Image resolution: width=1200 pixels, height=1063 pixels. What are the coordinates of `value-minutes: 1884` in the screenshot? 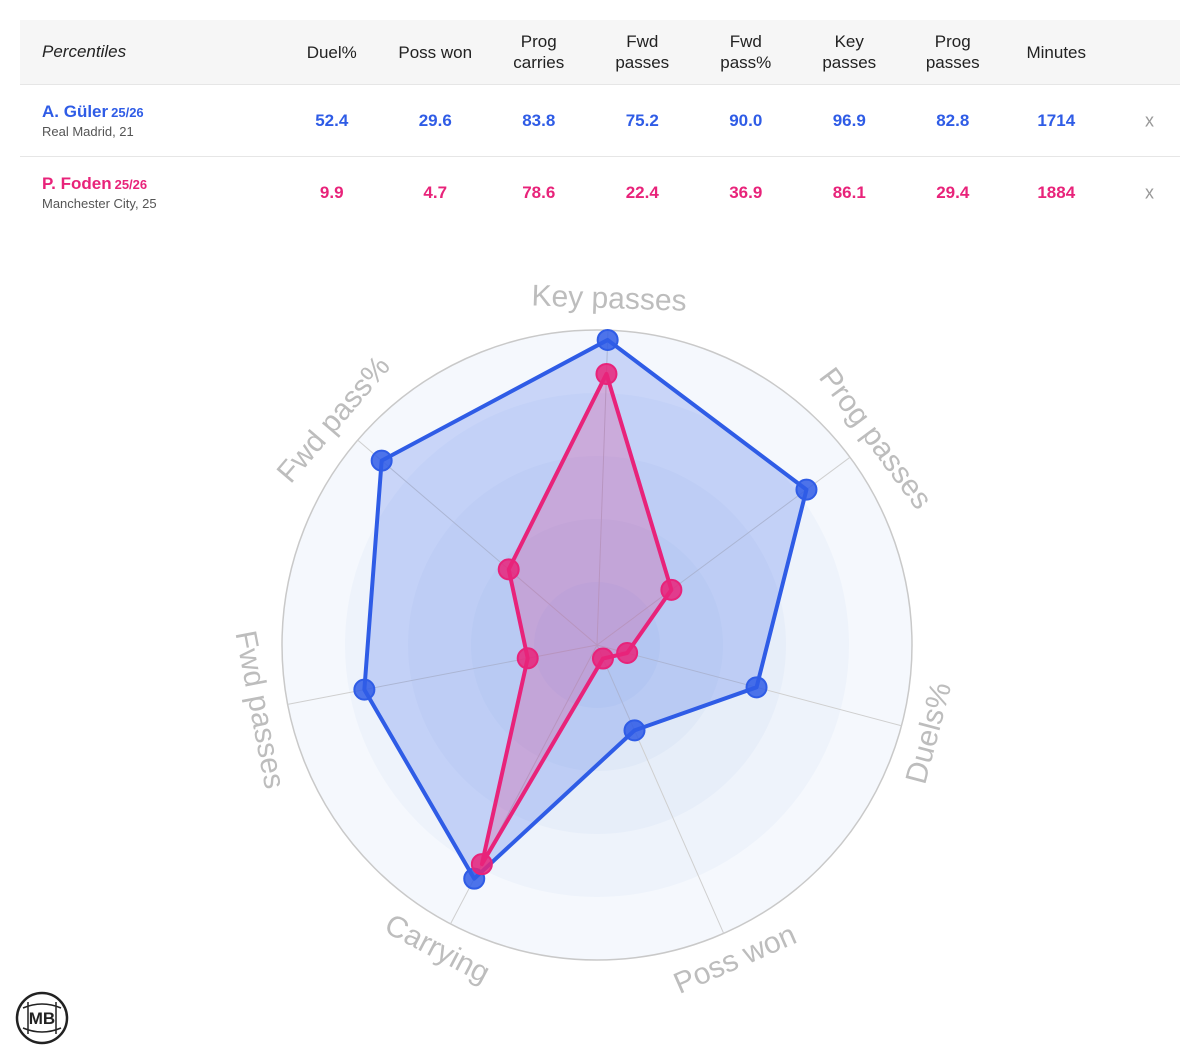 It's located at (1056, 192).